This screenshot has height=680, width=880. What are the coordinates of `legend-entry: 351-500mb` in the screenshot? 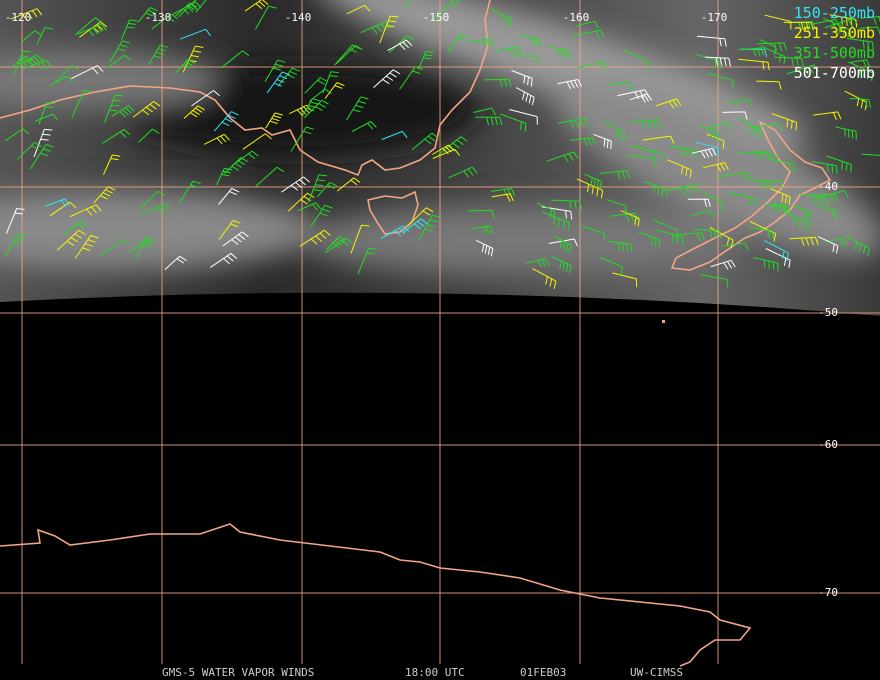 It's located at (834, 53).